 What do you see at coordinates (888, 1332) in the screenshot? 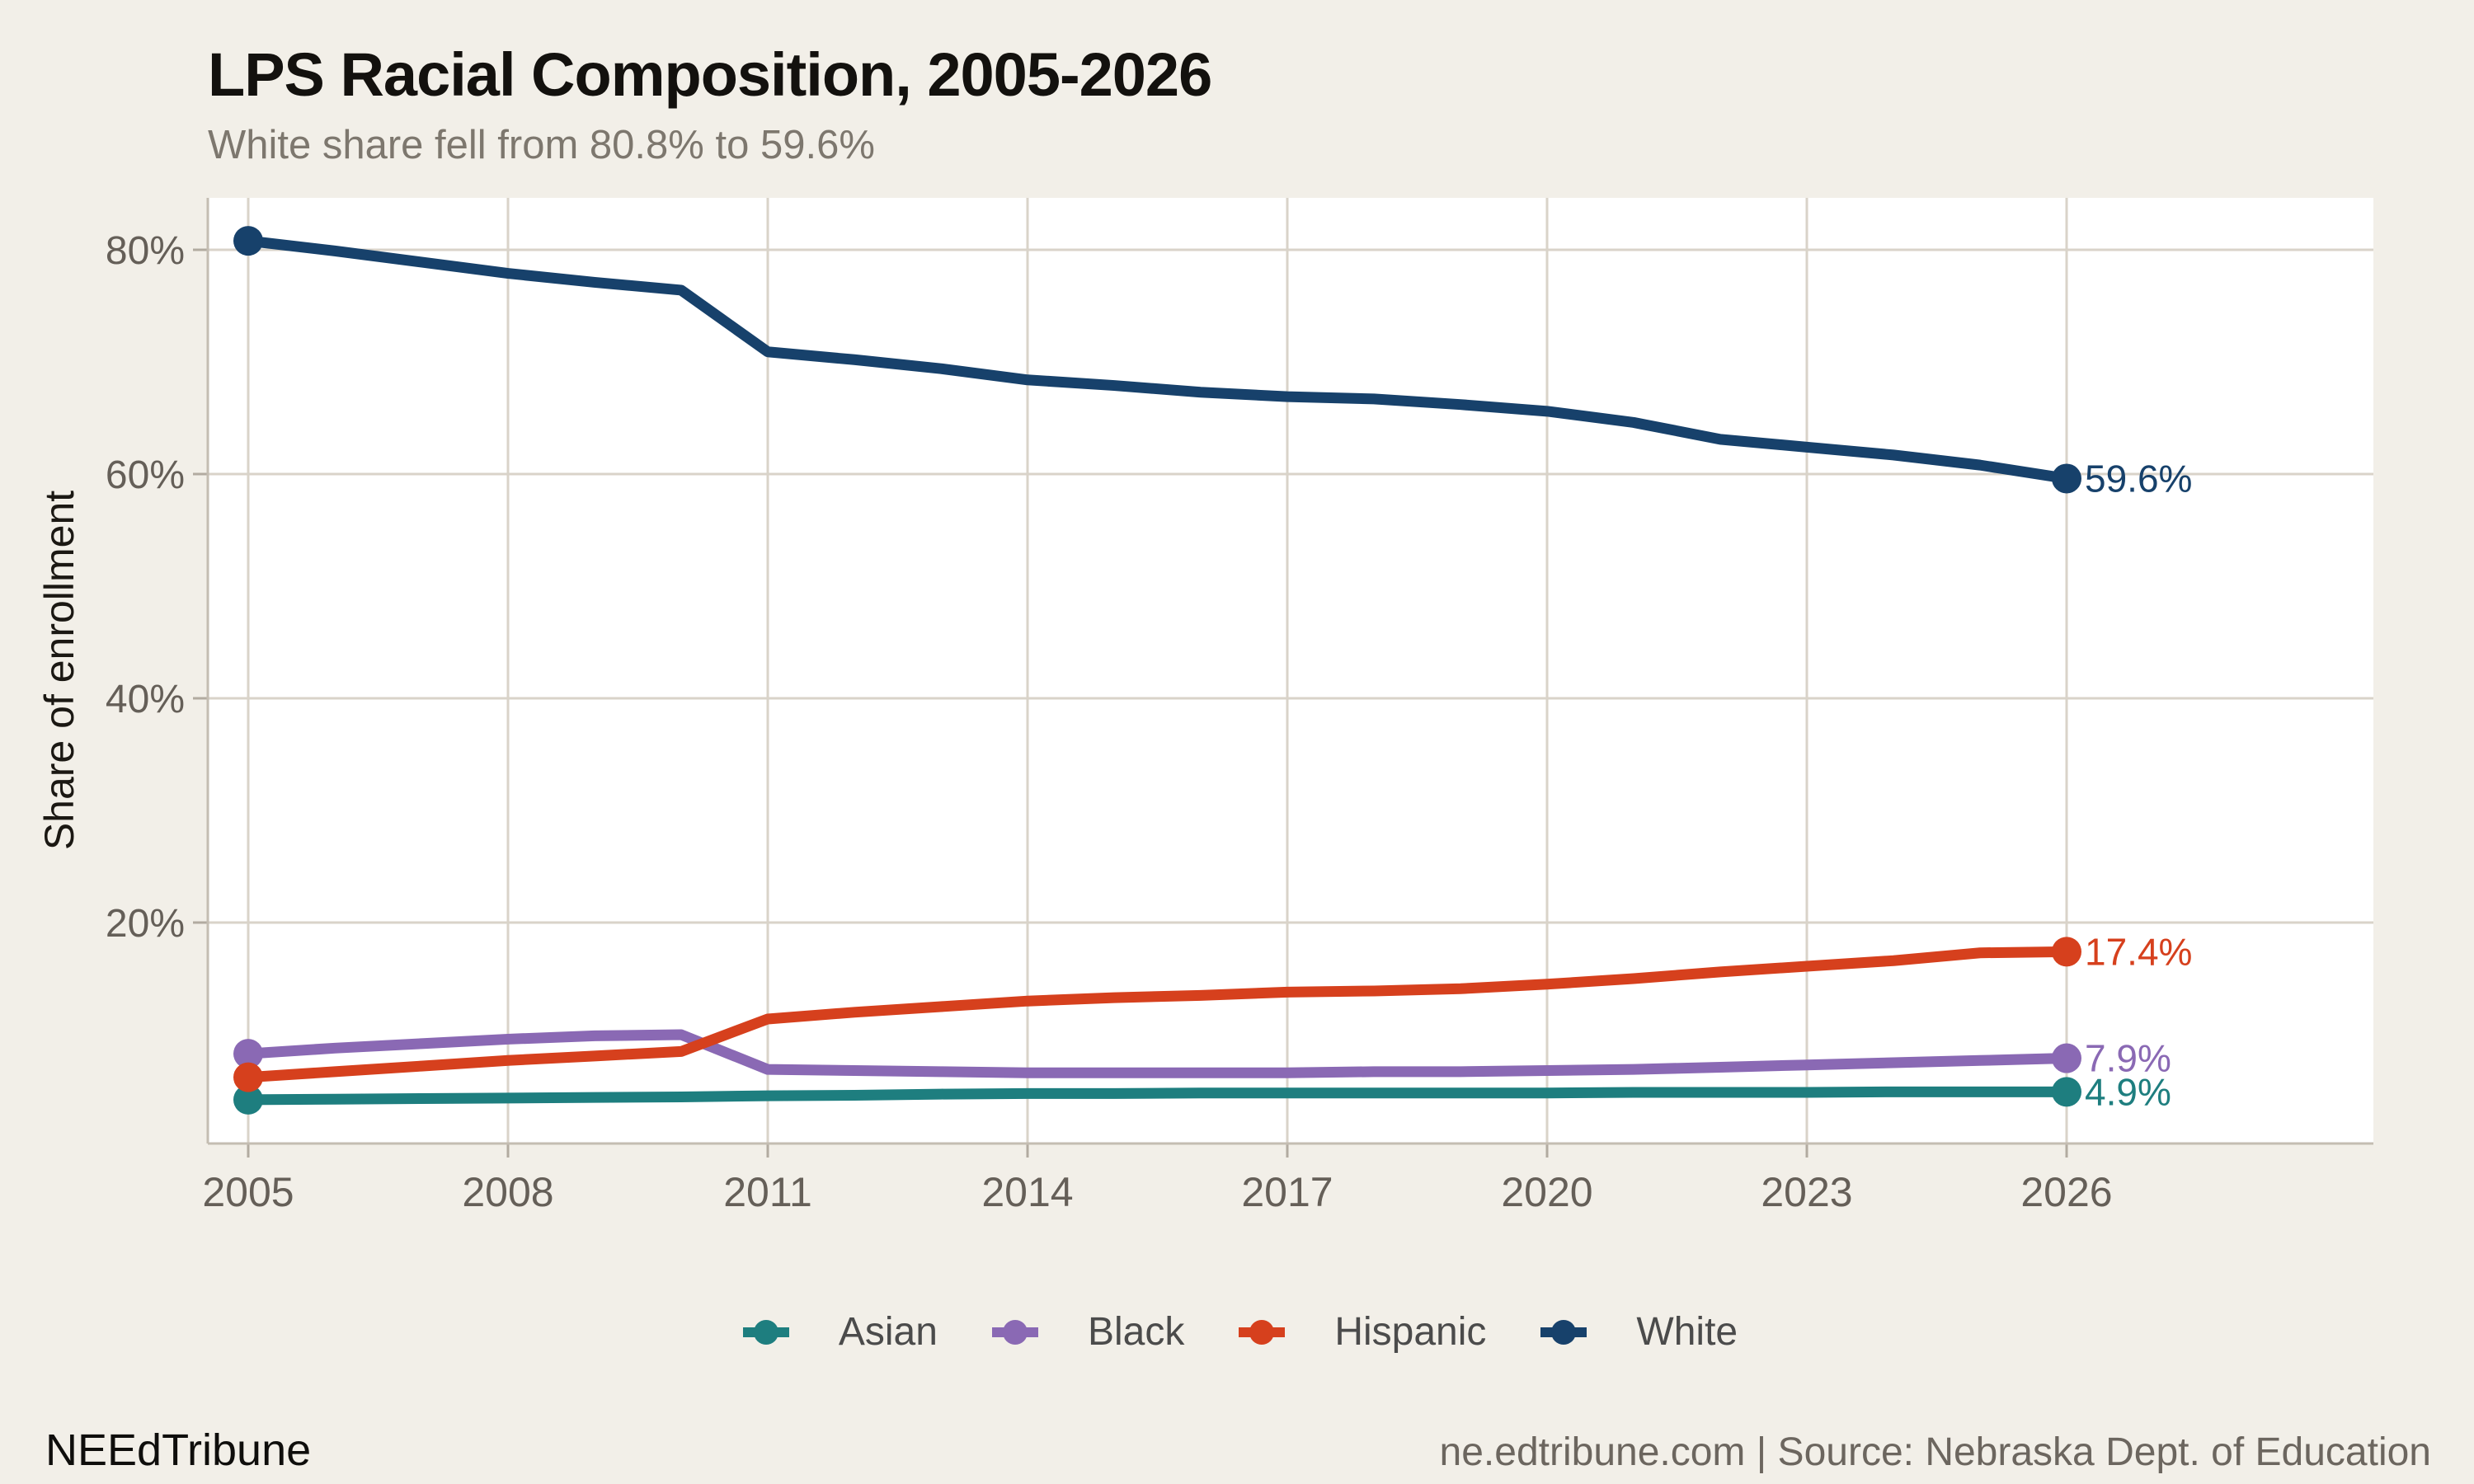
I see `legend-label-asian: Asian` at bounding box center [888, 1332].